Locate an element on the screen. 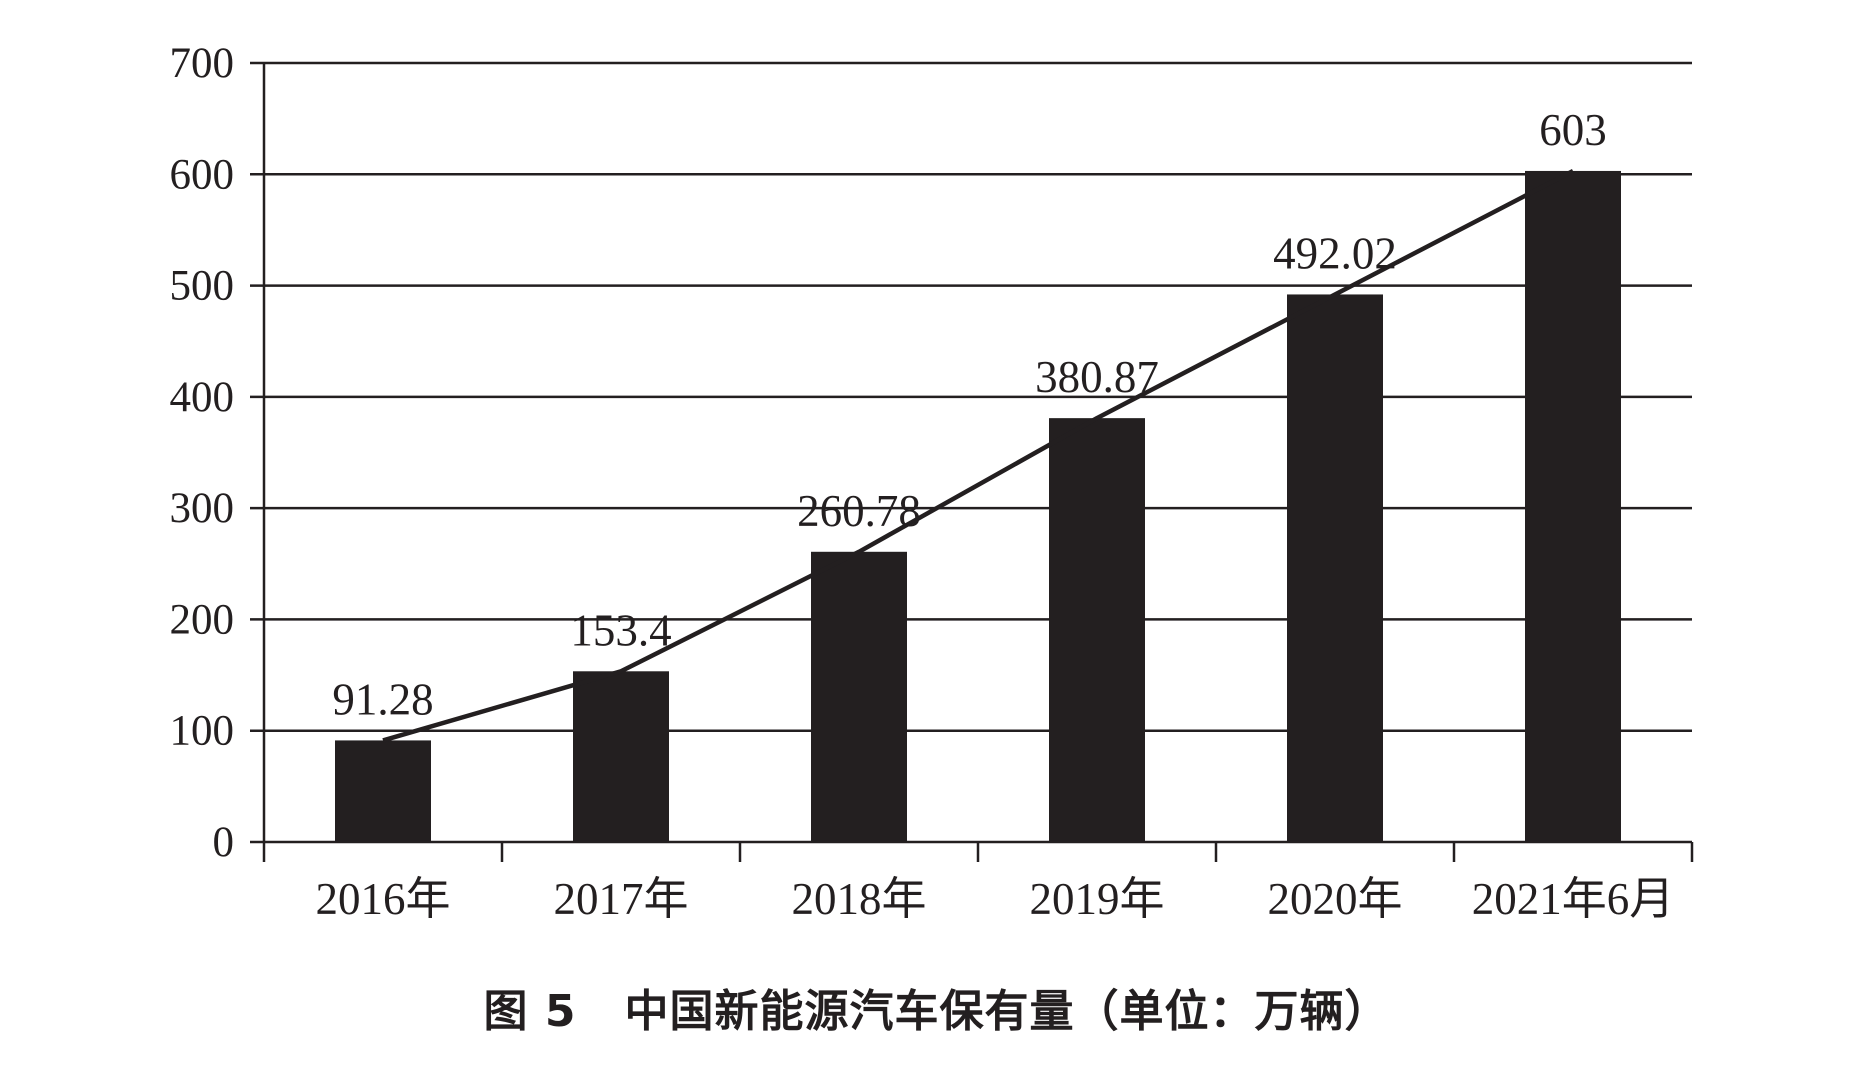 The image size is (1873, 1073). y-tick-label: 0 is located at coordinates (224, 842).